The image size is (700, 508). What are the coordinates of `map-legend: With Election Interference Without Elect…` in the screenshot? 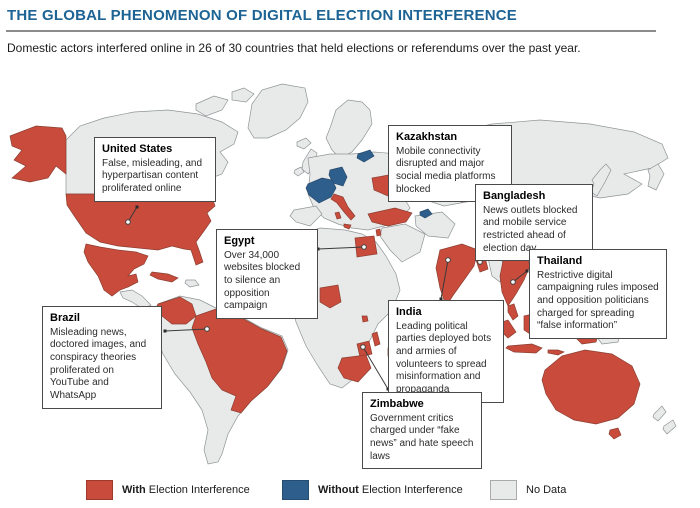 It's located at (350, 490).